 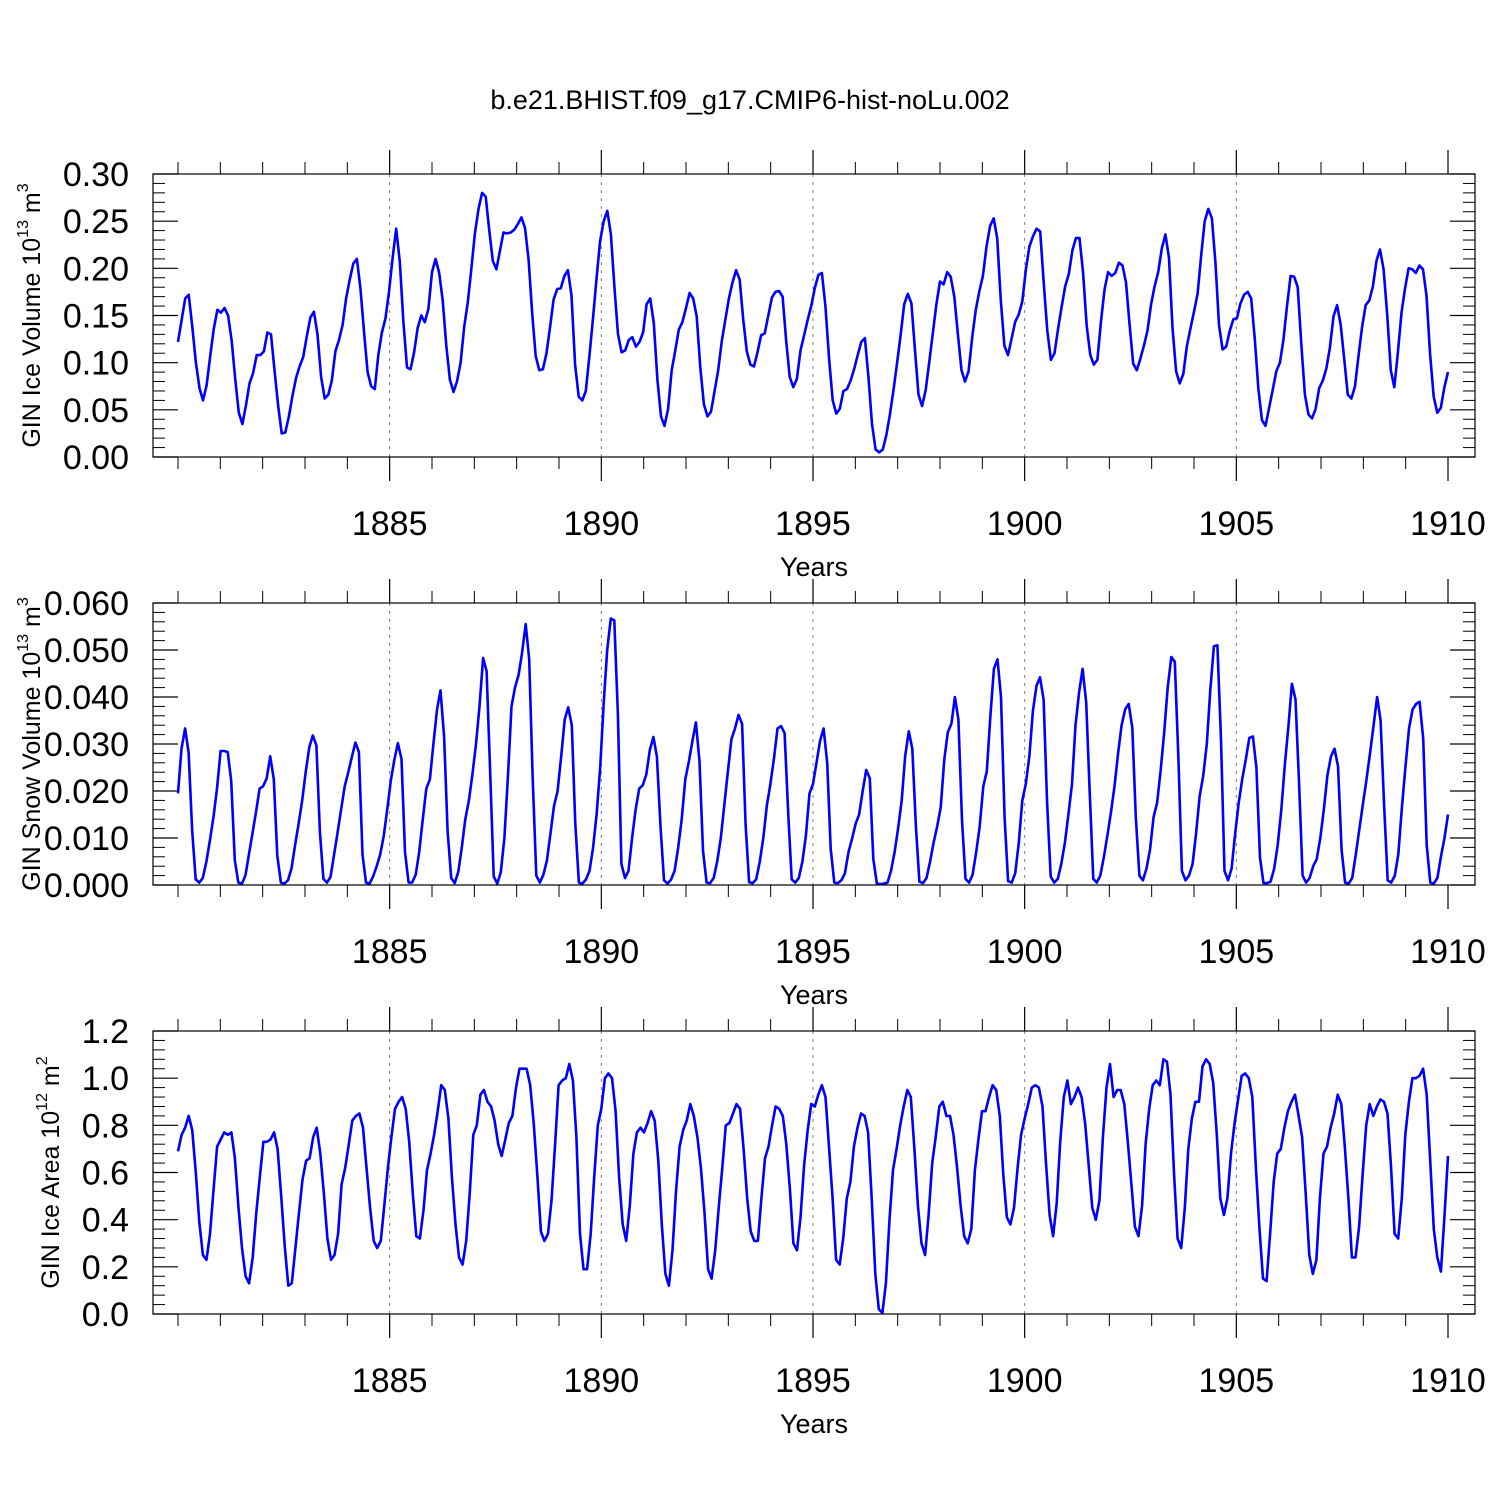 What do you see at coordinates (813, 952) in the screenshot?
I see `snow-volume-x-tick-label: 1895` at bounding box center [813, 952].